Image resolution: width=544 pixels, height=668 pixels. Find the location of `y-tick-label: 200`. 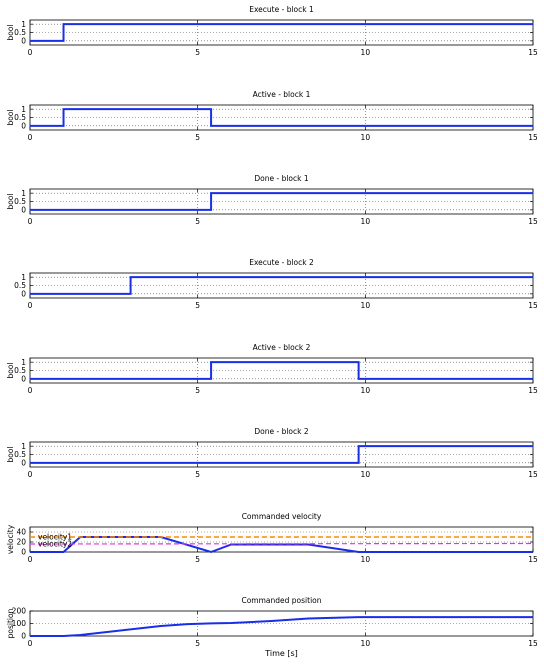

y-tick-label: 200 is located at coordinates (19, 611).